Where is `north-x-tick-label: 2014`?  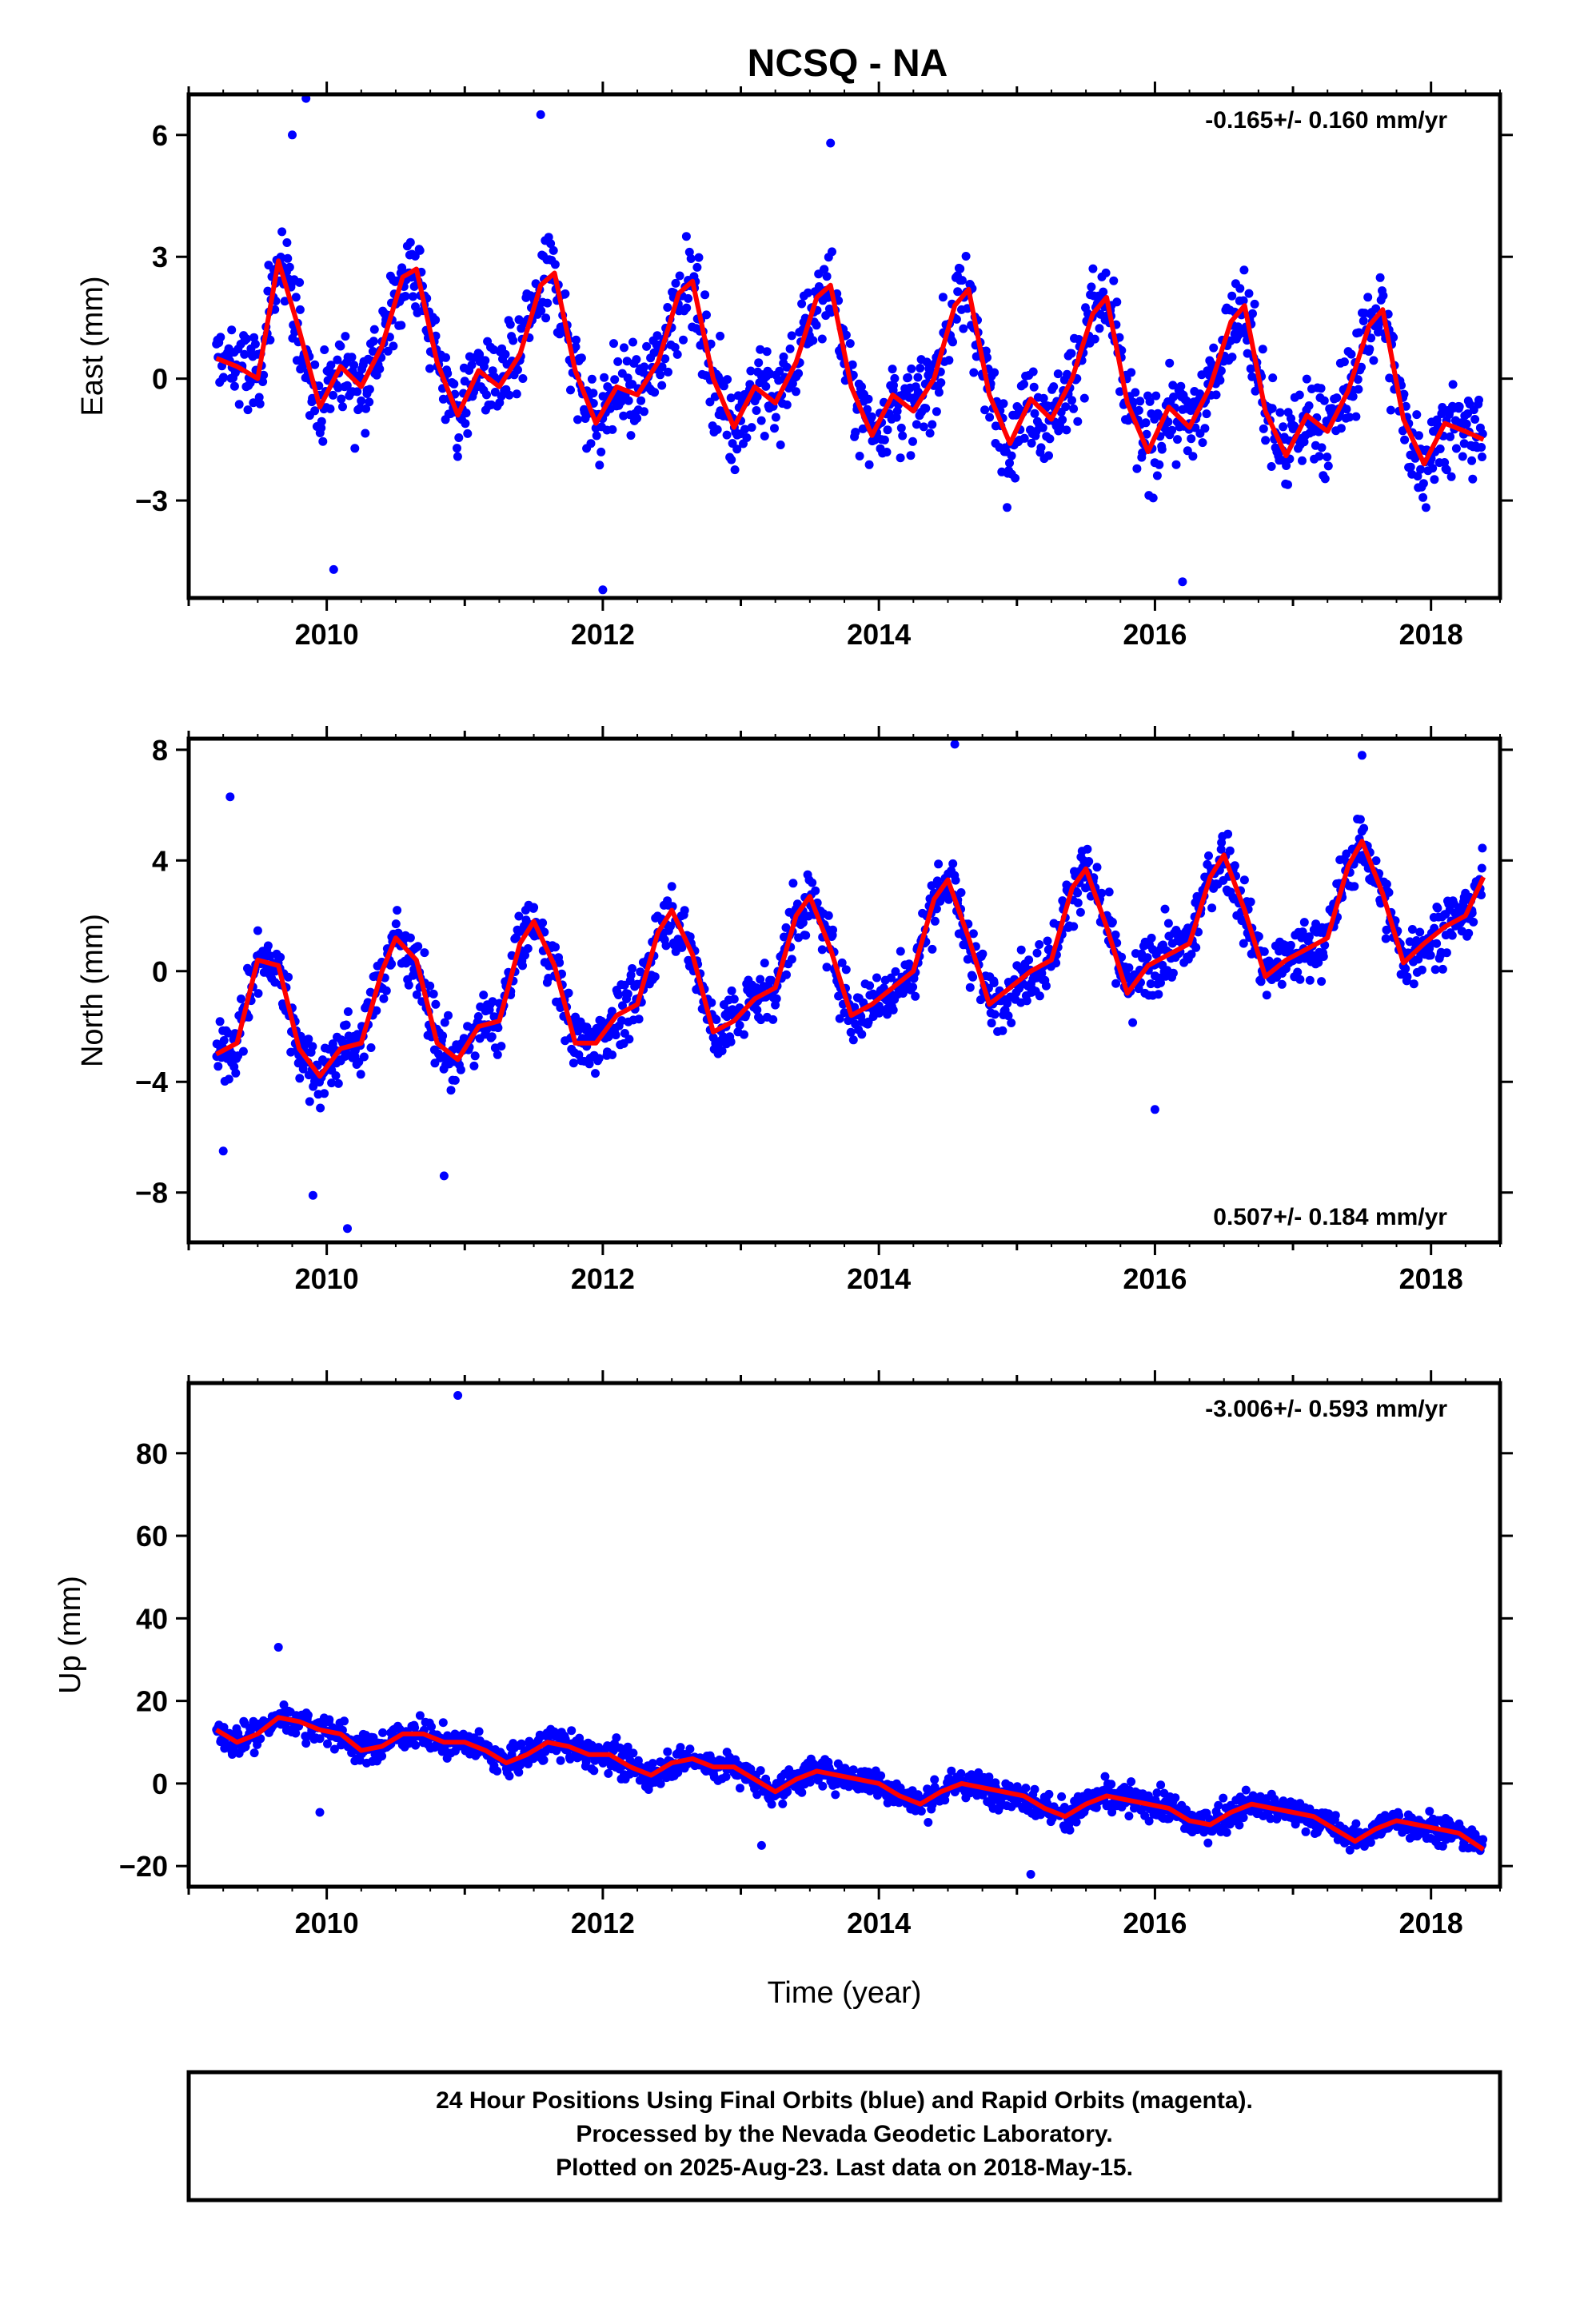
north-x-tick-label: 2014 is located at coordinates (879, 1279).